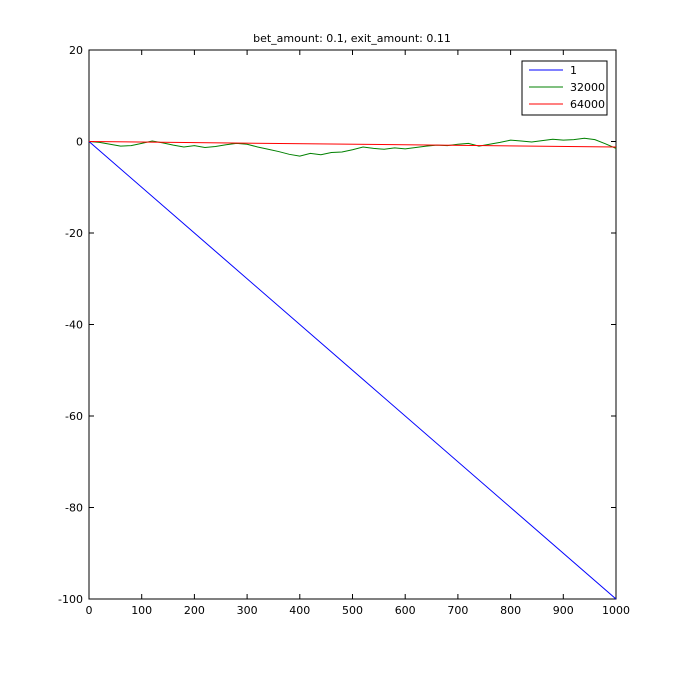 This screenshot has width=681, height=673. I want to click on x-tick-label: 500, so click(352, 610).